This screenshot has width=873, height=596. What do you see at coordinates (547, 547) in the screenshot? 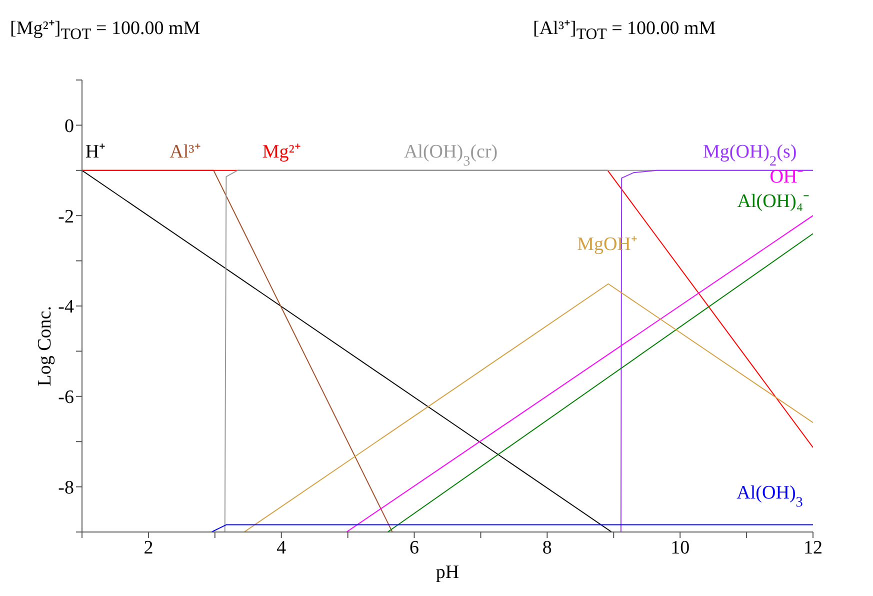
I see `x-tick-label: 8` at bounding box center [547, 547].